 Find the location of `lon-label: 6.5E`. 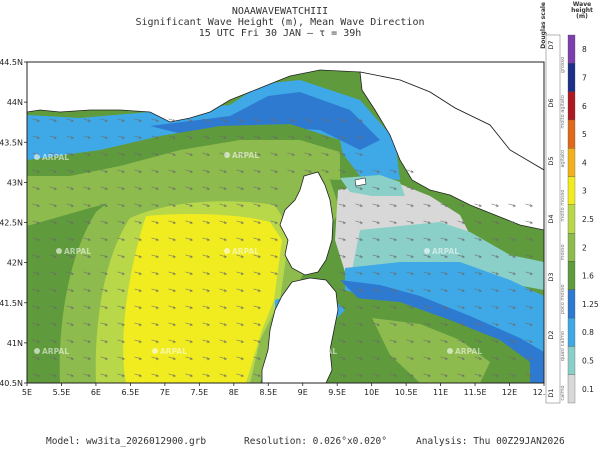

lon-label: 6.5E is located at coordinates (131, 392).